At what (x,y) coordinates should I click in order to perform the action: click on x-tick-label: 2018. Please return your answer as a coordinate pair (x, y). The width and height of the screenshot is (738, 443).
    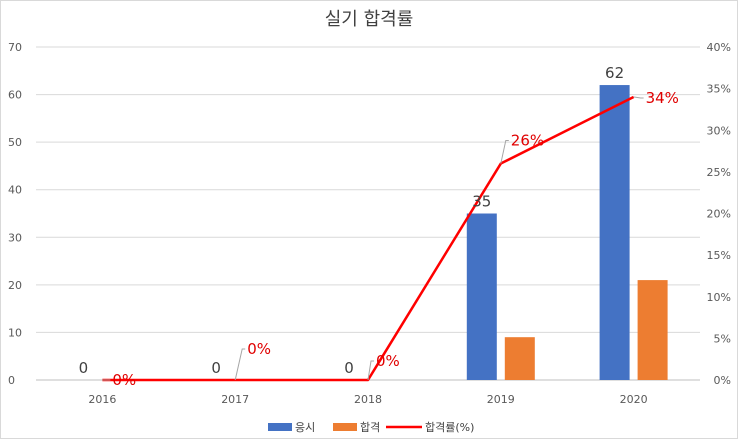
    Looking at the image, I should click on (368, 399).